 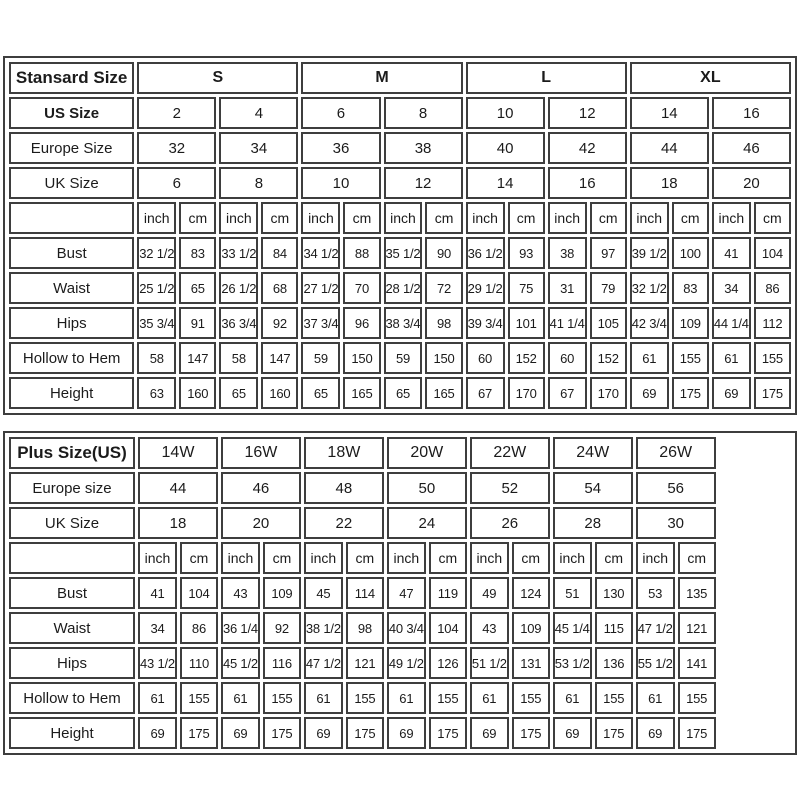 What do you see at coordinates (710, 78) in the screenshot?
I see `size-header-cell: XL` at bounding box center [710, 78].